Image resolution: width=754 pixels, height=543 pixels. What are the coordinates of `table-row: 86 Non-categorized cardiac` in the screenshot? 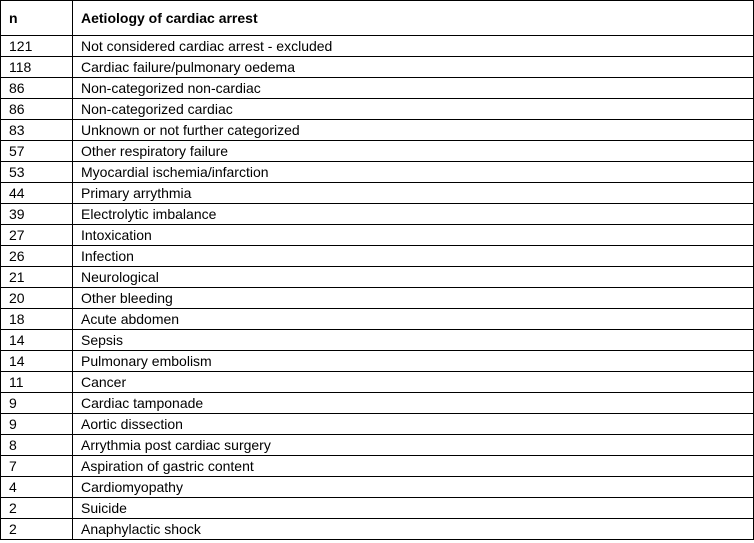 It's located at (377, 109).